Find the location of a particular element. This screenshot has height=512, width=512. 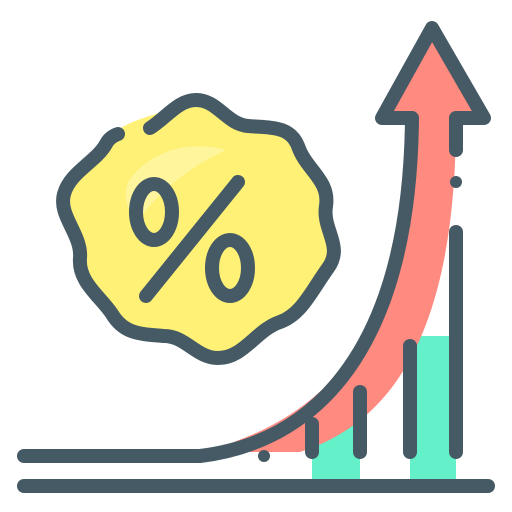

percent-bottom-circle is located at coordinates (230, 268).